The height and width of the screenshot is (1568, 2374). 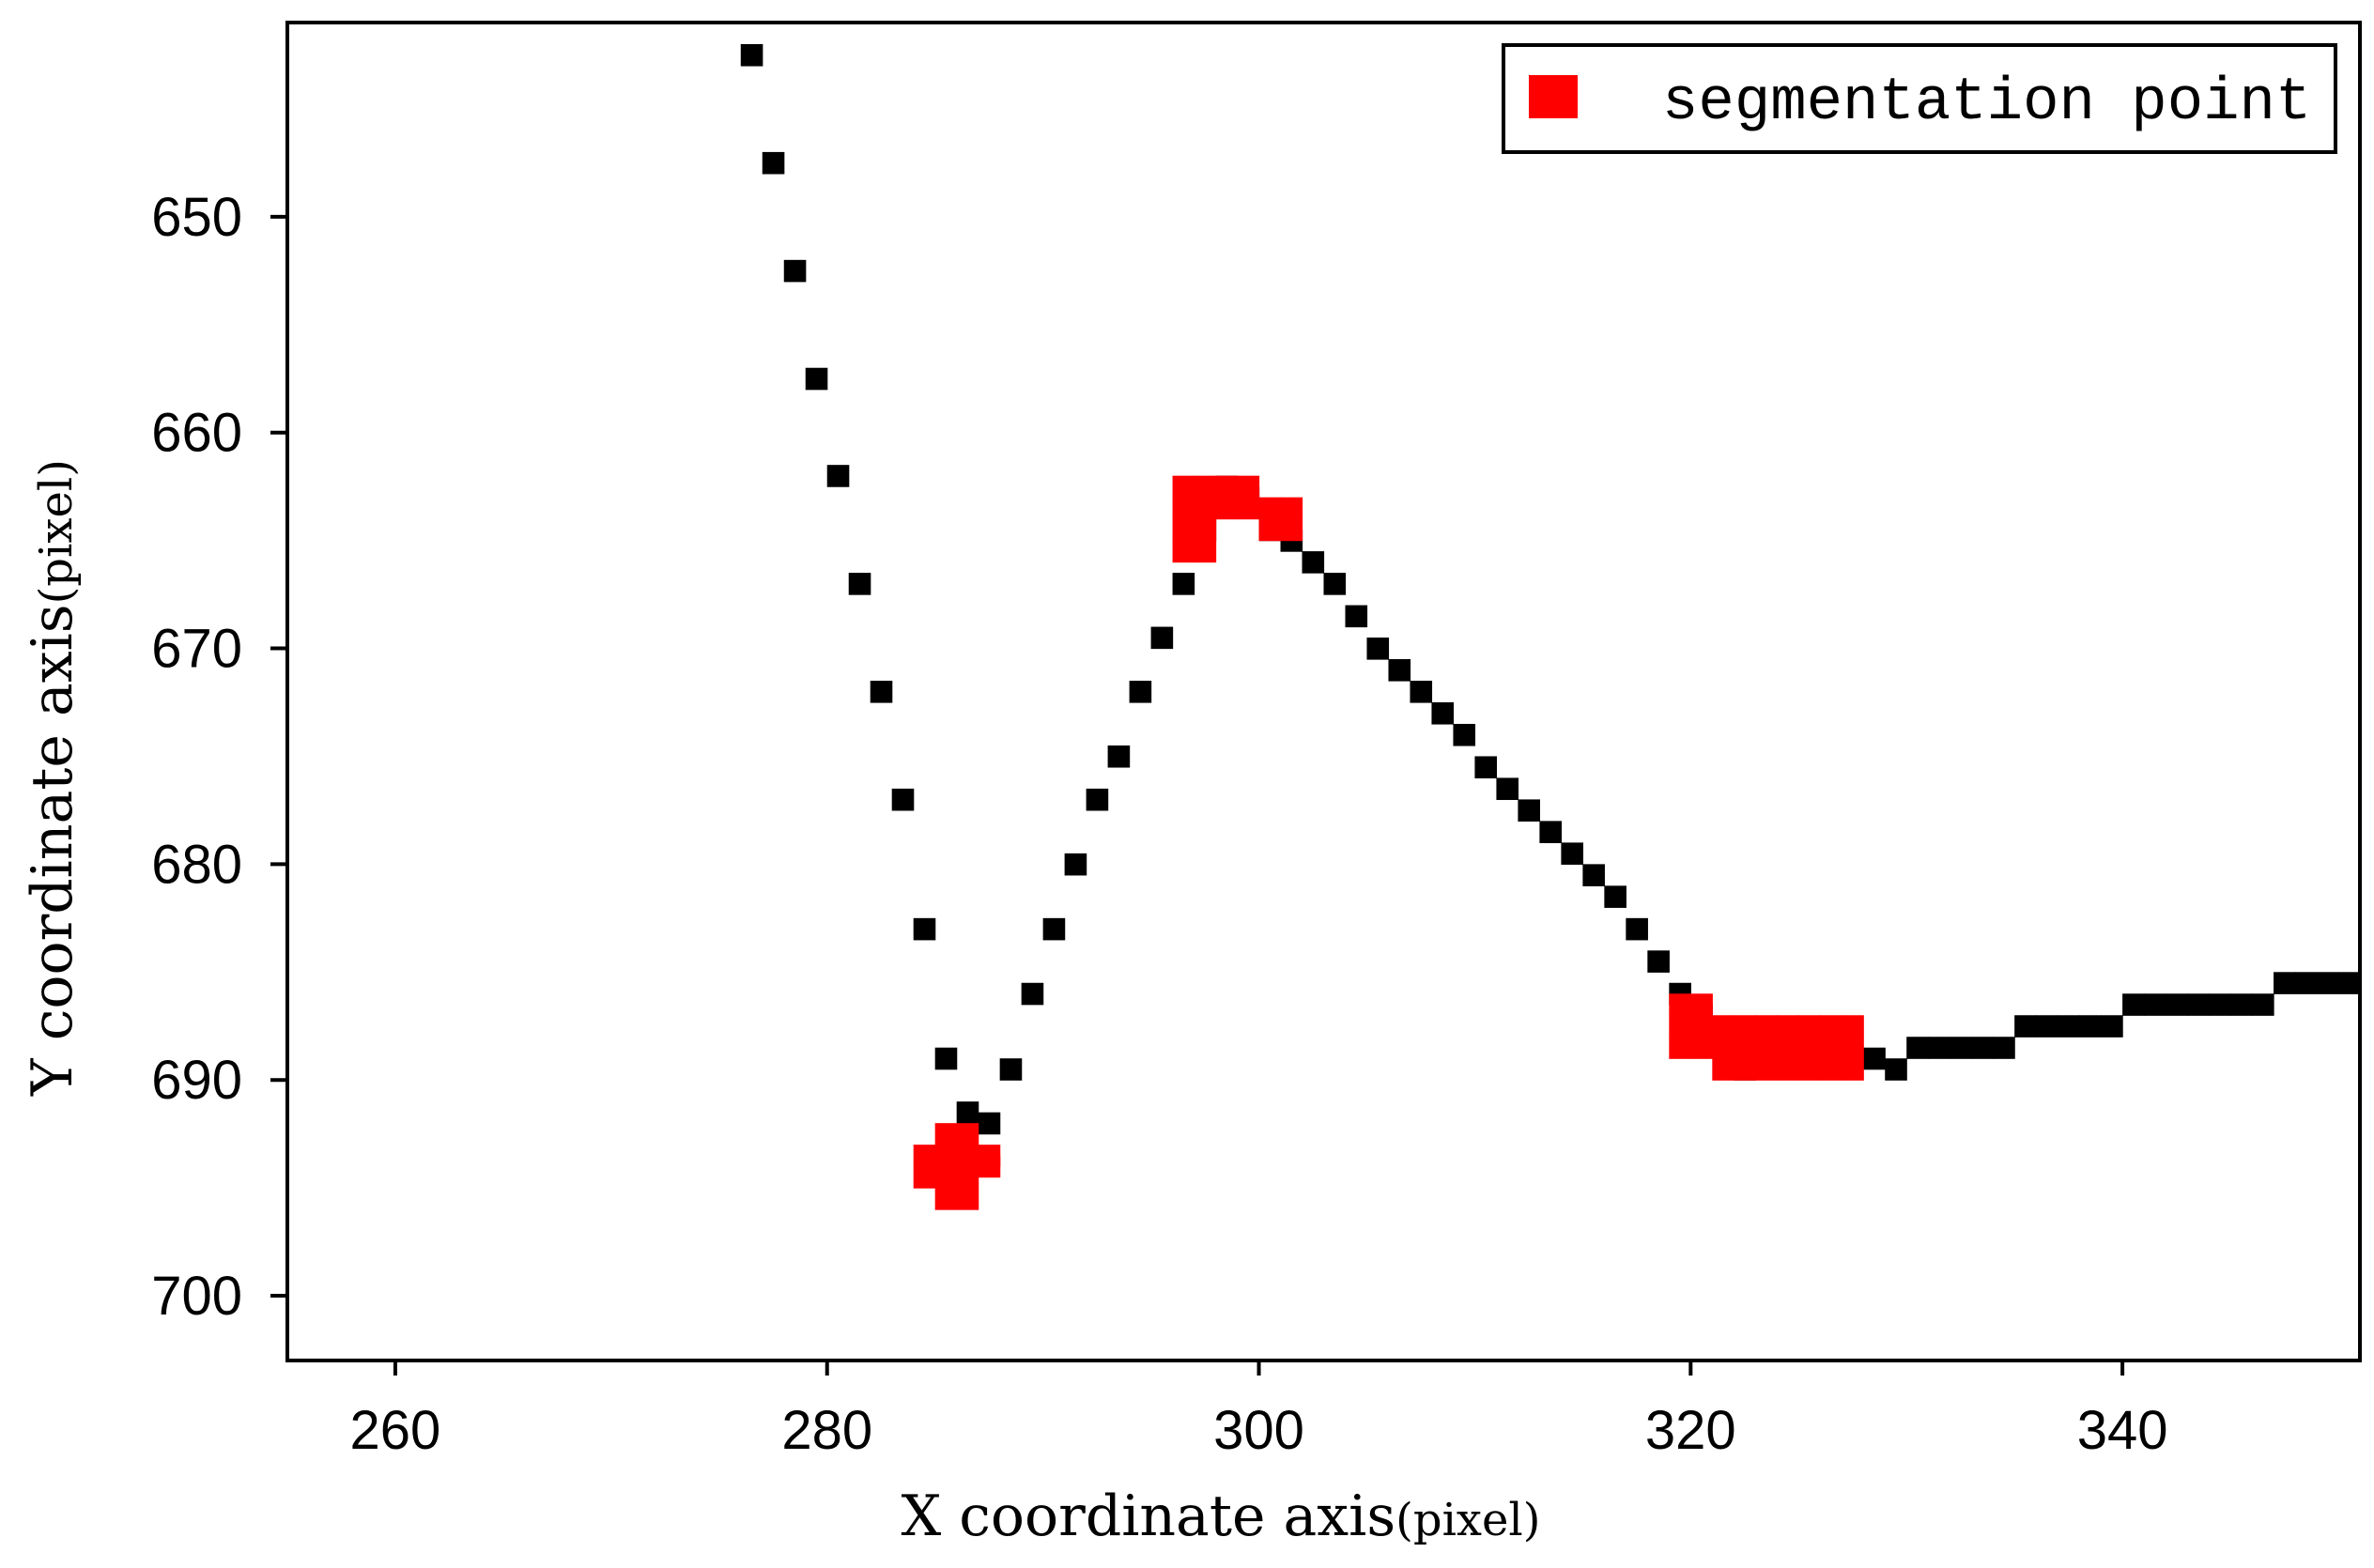 I want to click on legend: segmentation point, so click(x=1919, y=99).